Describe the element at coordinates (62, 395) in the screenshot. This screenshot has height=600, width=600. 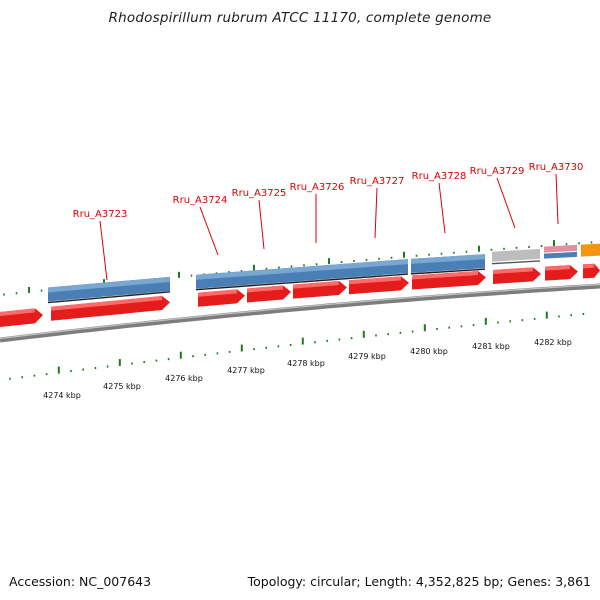
I see `kbp-label: 4274 kbp` at that location.